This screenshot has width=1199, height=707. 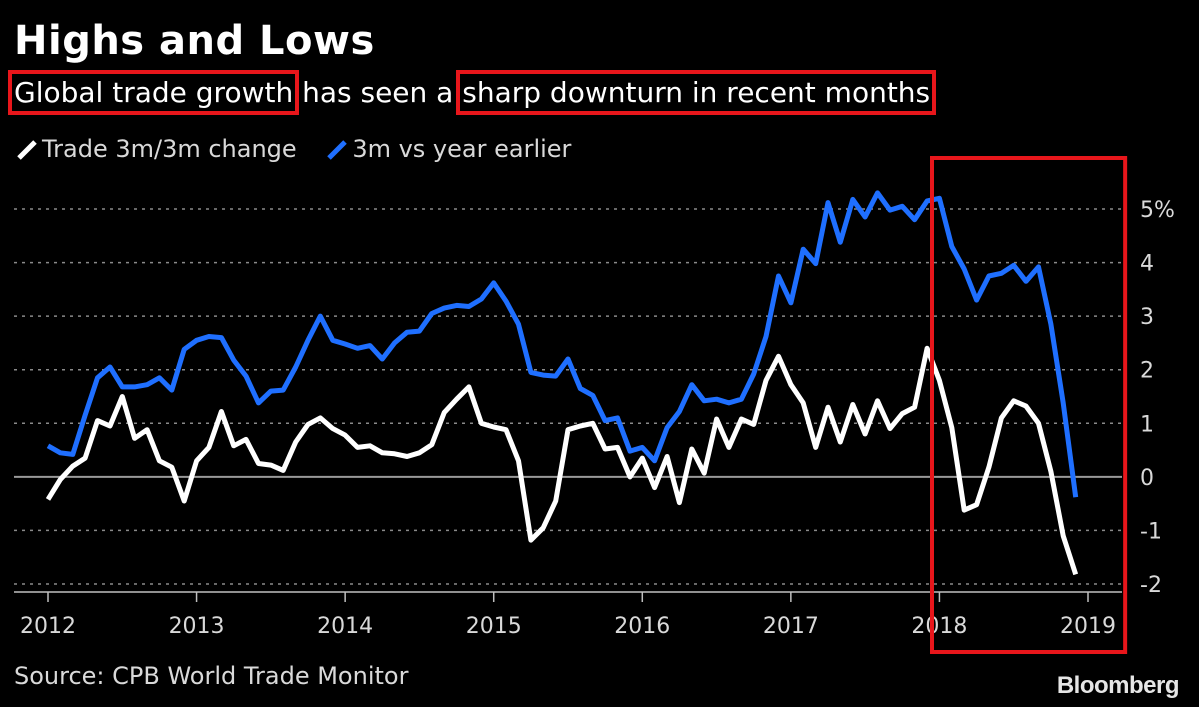 I want to click on legend-item-trade-3m3m: Trade 3m/3m change, so click(x=156, y=149).